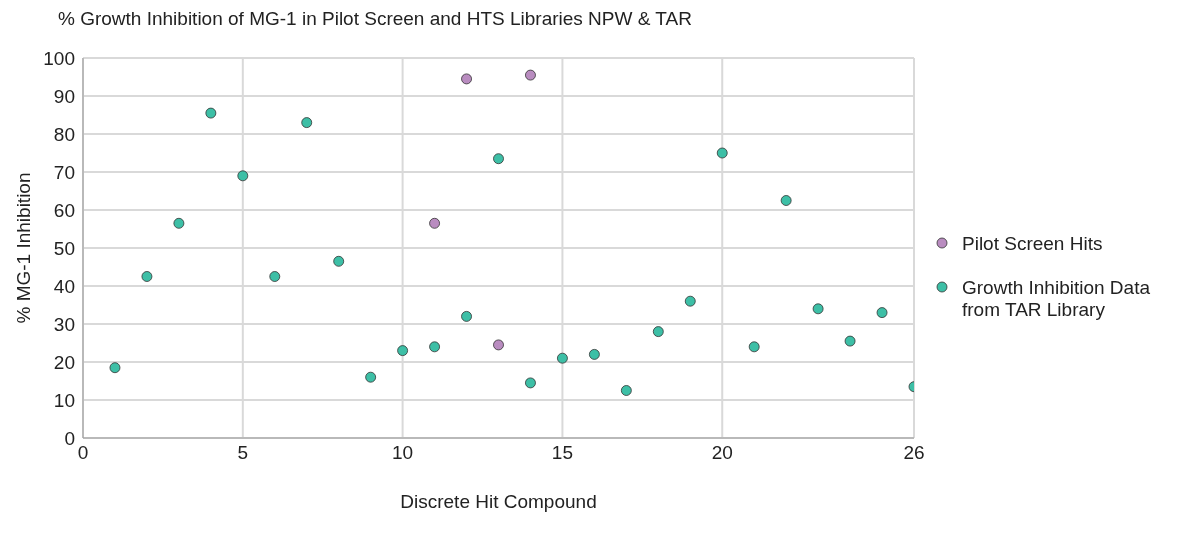 The image size is (1202, 545). Describe the element at coordinates (1056, 299) in the screenshot. I see `legend-label: Growth Inhibition Data from TAR Library` at that location.